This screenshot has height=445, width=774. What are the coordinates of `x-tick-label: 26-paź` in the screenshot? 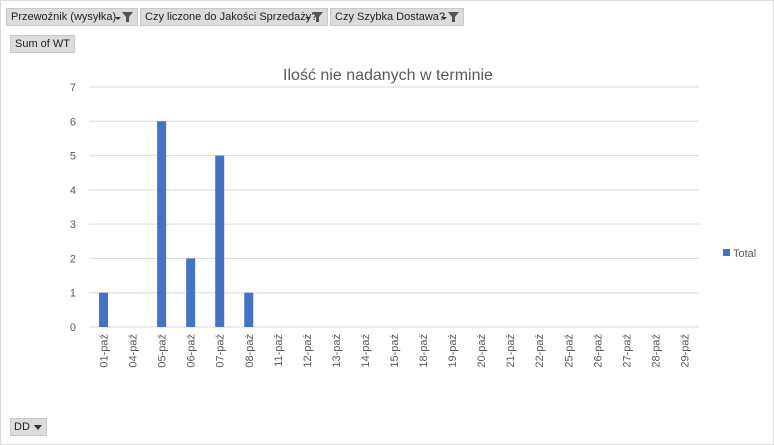 It's located at (598, 351).